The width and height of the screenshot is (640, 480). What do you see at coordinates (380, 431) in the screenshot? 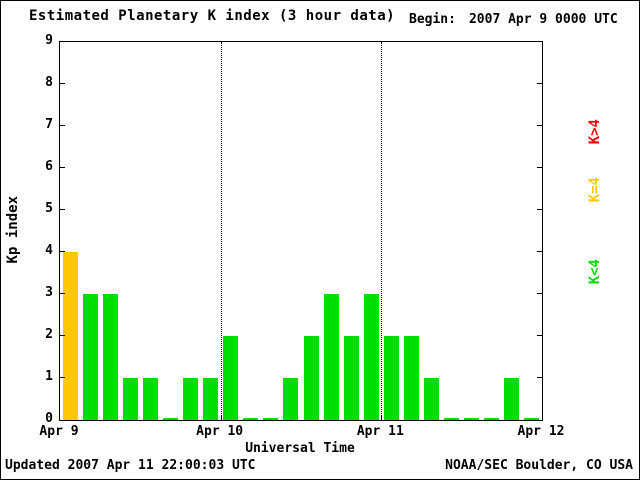
I see `x-tick-label: Apr 11` at bounding box center [380, 431].